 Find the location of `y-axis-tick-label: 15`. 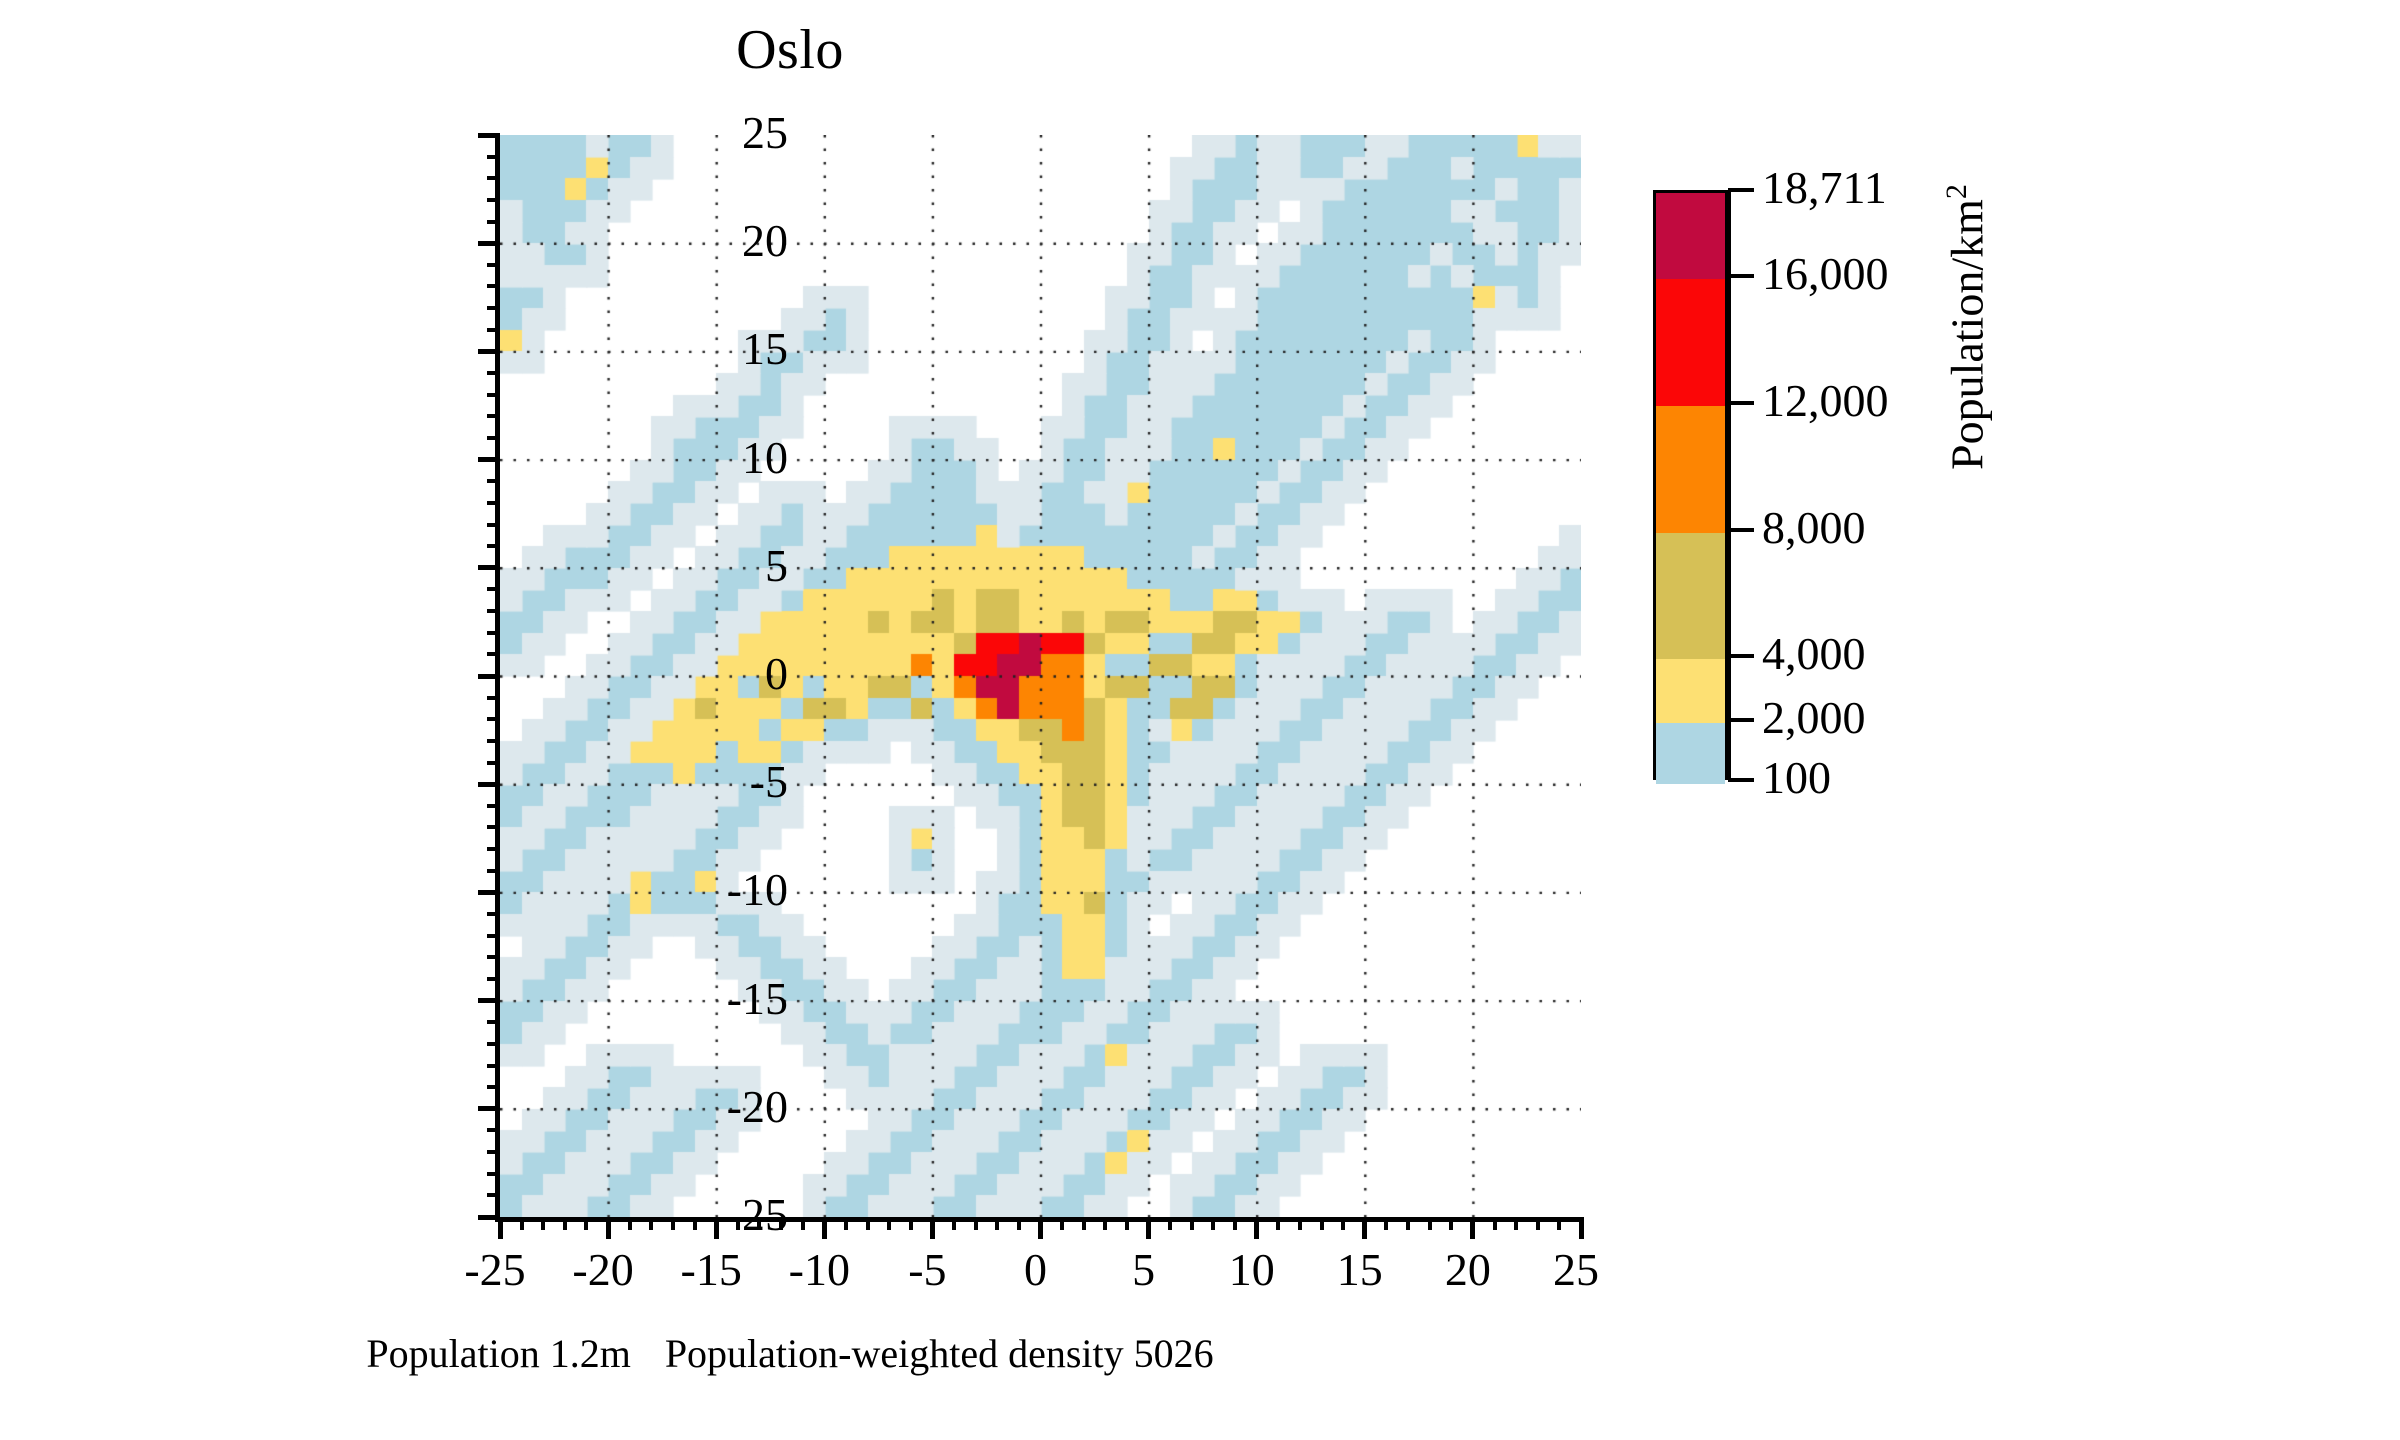

y-axis-tick-label: 15 is located at coordinates (765, 349).